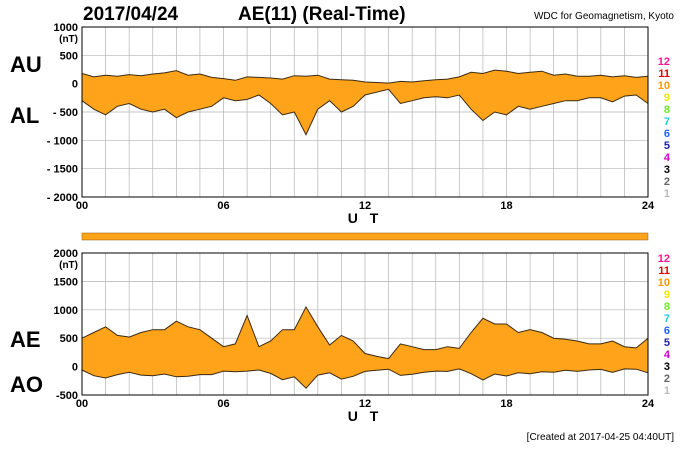  Describe the element at coordinates (365, 332) in the screenshot. I see `series-line-ae` at that location.